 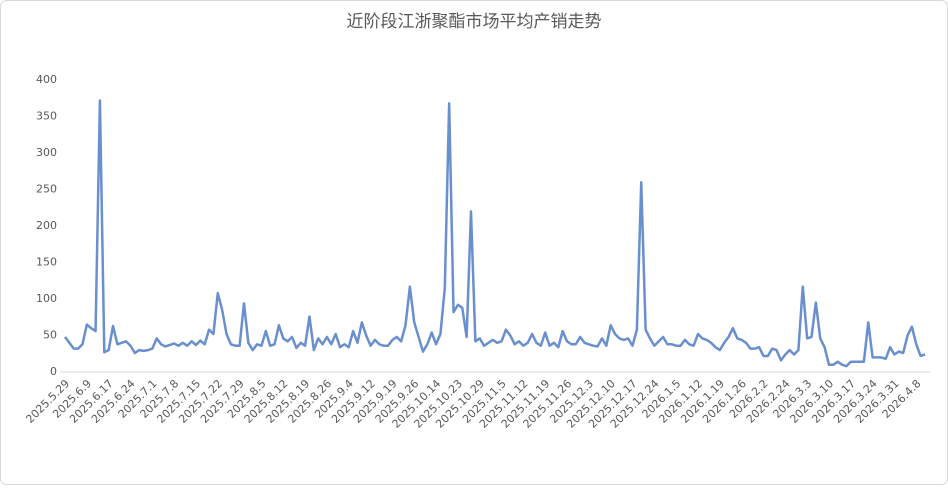 I want to click on y-tick-label: 300, so click(x=46, y=152).